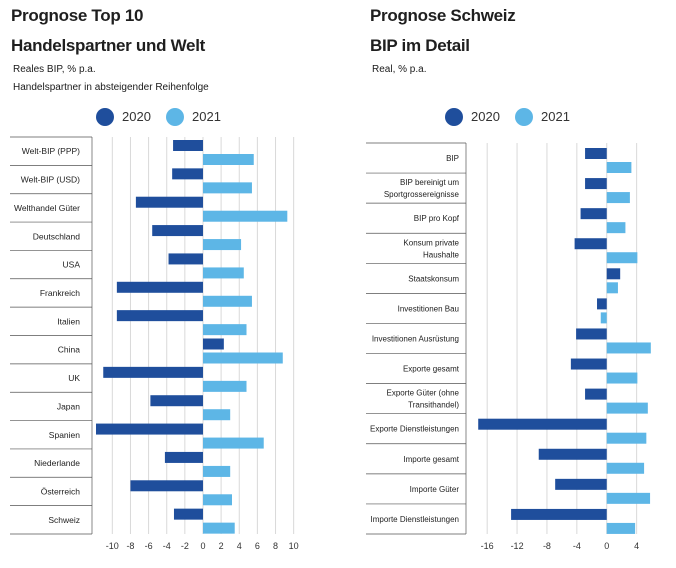  What do you see at coordinates (60, 293) in the screenshot?
I see `left-category-label: Frankreich` at bounding box center [60, 293].